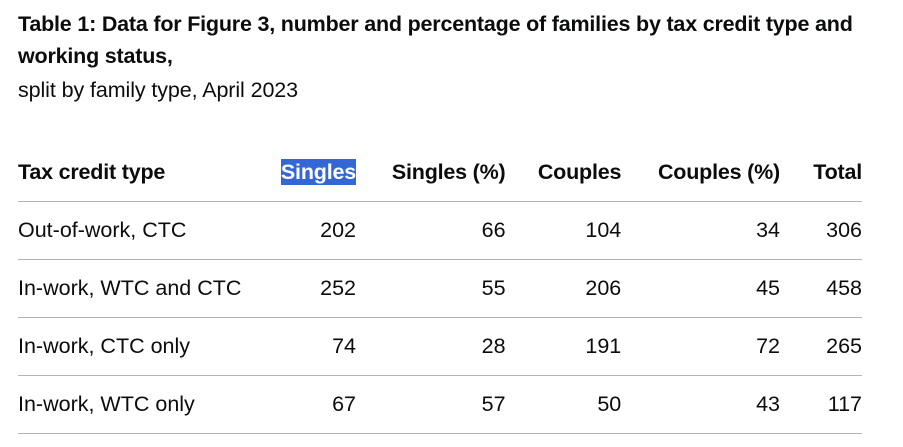 This screenshot has height=447, width=903. Describe the element at coordinates (701, 230) in the screenshot. I see `cell-couples-percent: 34` at that location.